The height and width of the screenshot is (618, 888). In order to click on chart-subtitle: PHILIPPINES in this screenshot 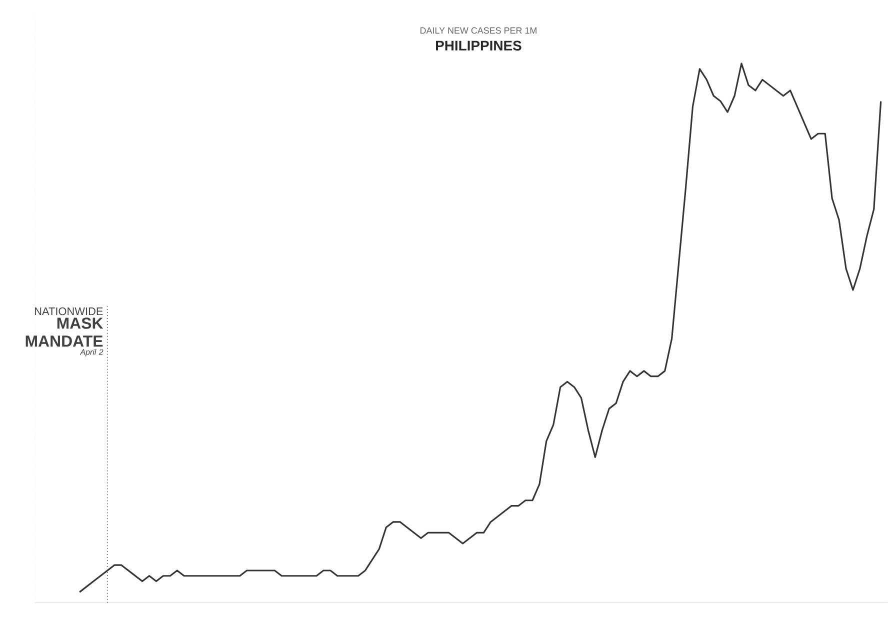, I will do `click(479, 45)`.